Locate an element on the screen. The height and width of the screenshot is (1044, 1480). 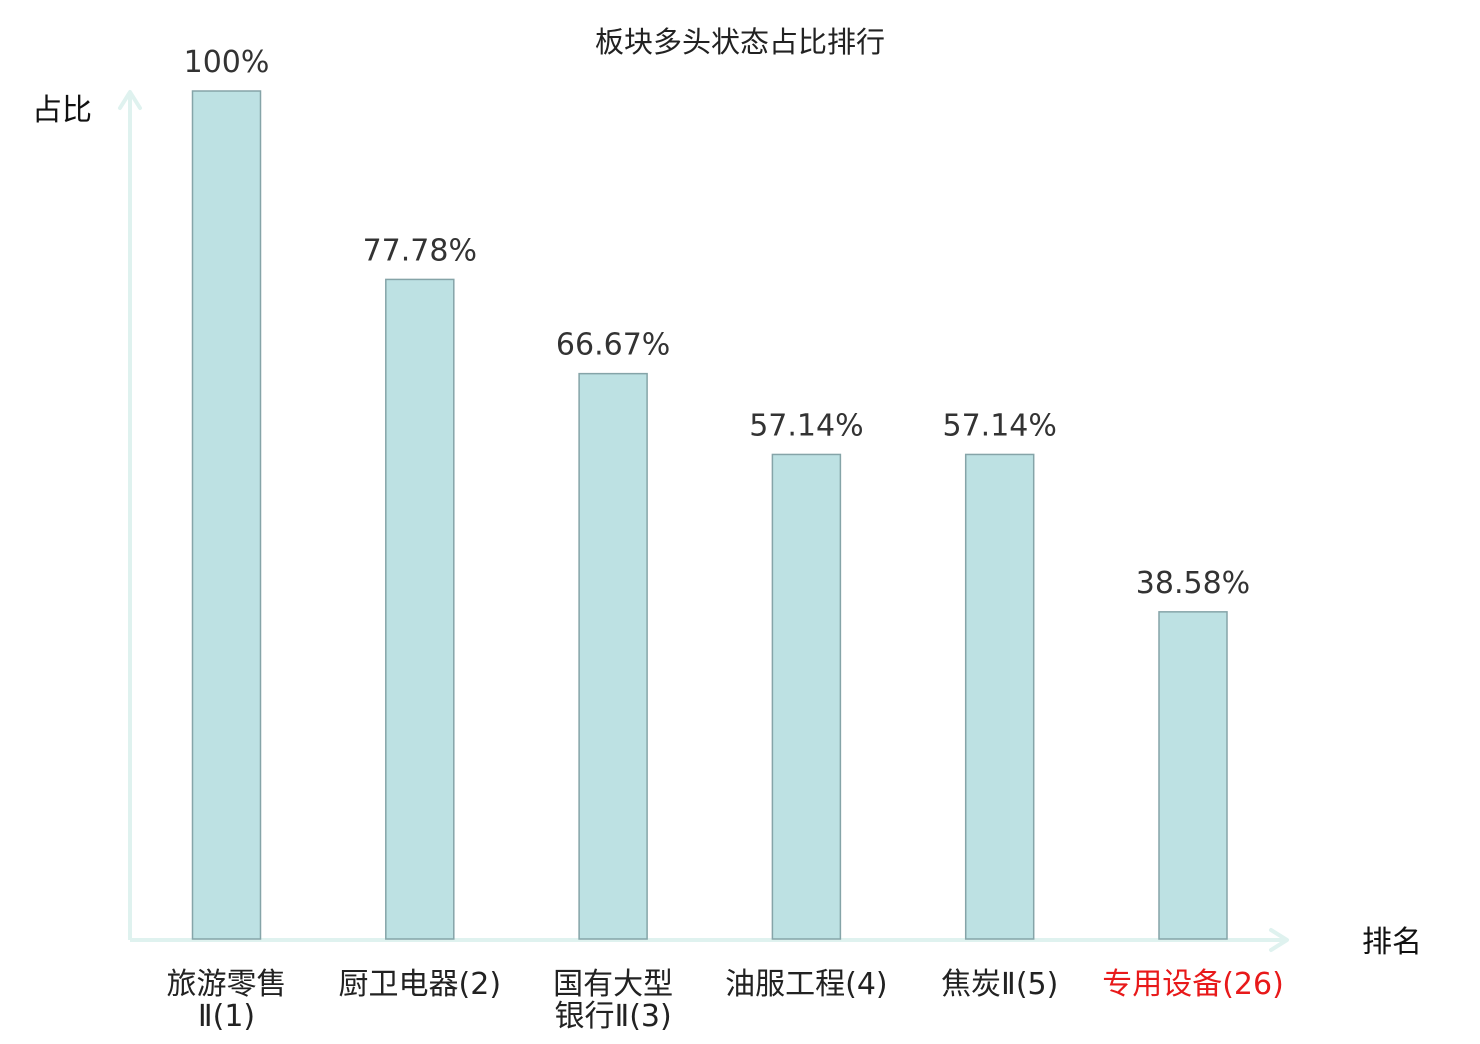
bar-value-label: 77.78% is located at coordinates (420, 250).